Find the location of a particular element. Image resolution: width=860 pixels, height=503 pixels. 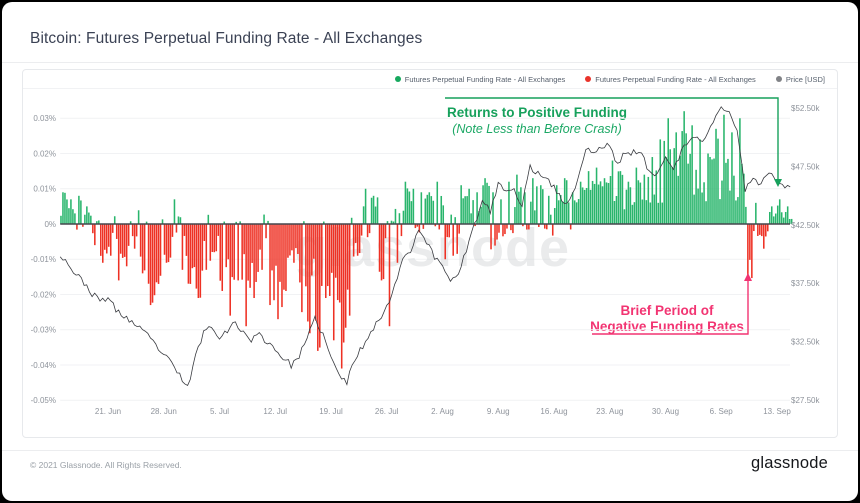

svg-text: $27.50k is located at coordinates (805, 400).